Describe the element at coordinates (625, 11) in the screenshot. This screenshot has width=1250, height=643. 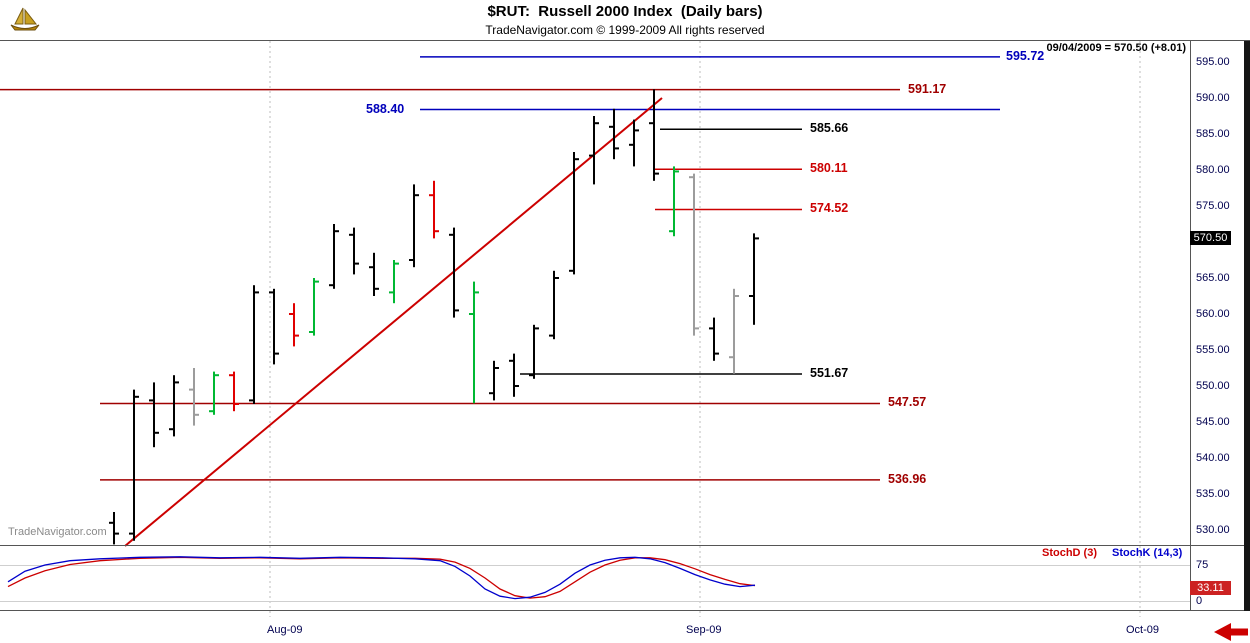
I see `chart-title: $RUT: Russell 2000 Index (Daily bars)` at that location.